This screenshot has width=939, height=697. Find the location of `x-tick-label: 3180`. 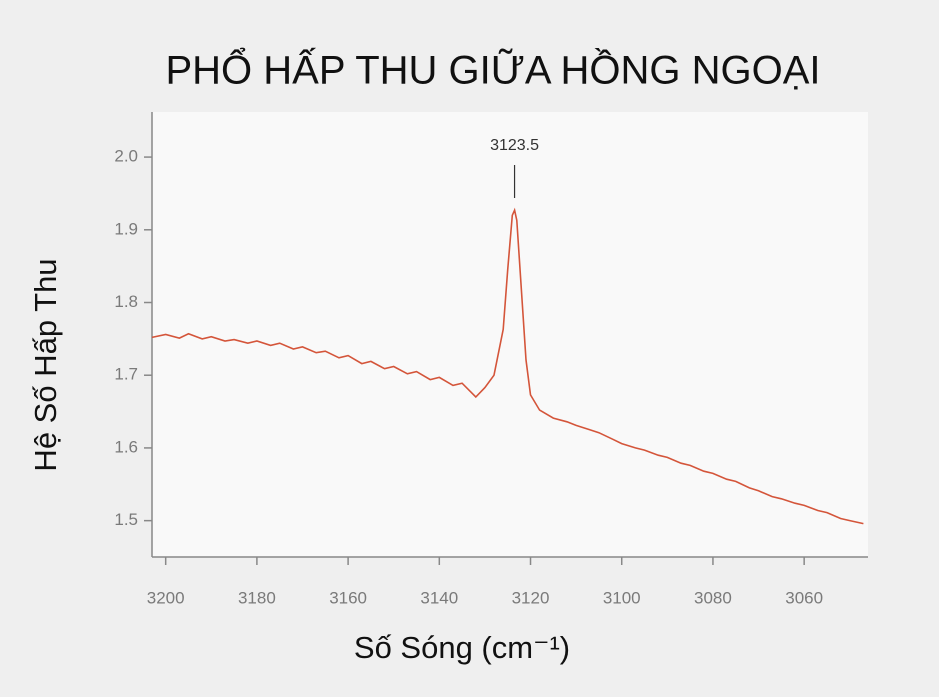

x-tick-label: 3180 is located at coordinates (257, 597).